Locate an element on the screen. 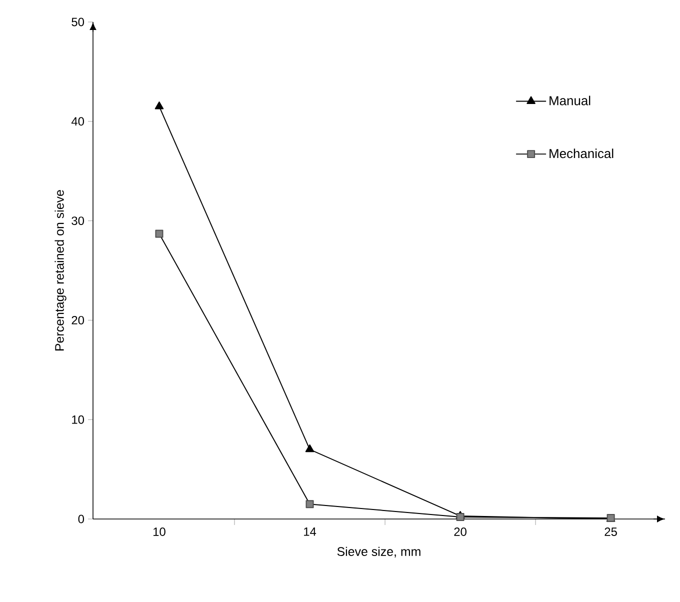 This screenshot has height=602, width=680. x-tick-label: 20 is located at coordinates (460, 532).